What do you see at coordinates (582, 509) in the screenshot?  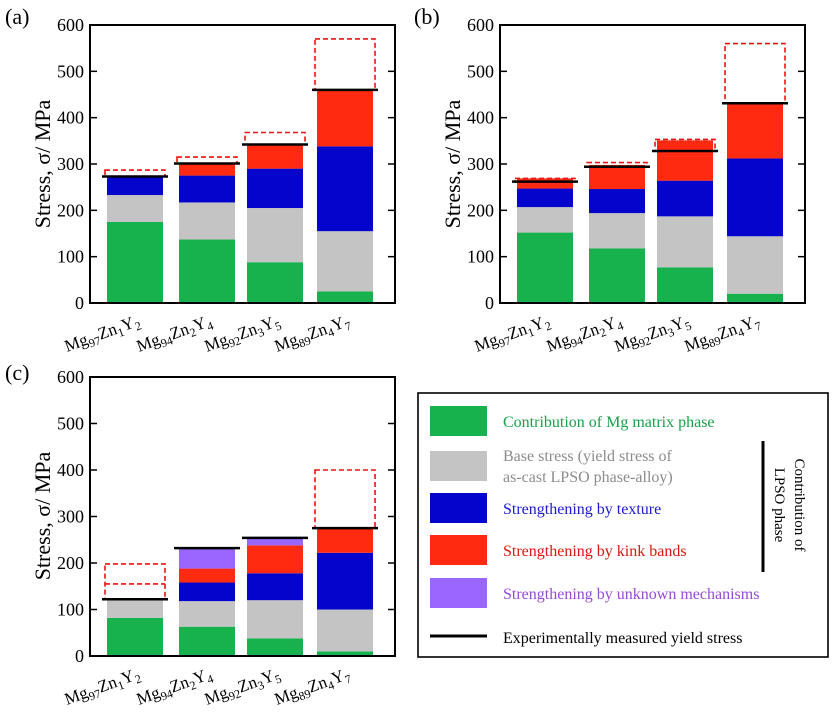 I see `legend-label: Strengthening by texture` at bounding box center [582, 509].